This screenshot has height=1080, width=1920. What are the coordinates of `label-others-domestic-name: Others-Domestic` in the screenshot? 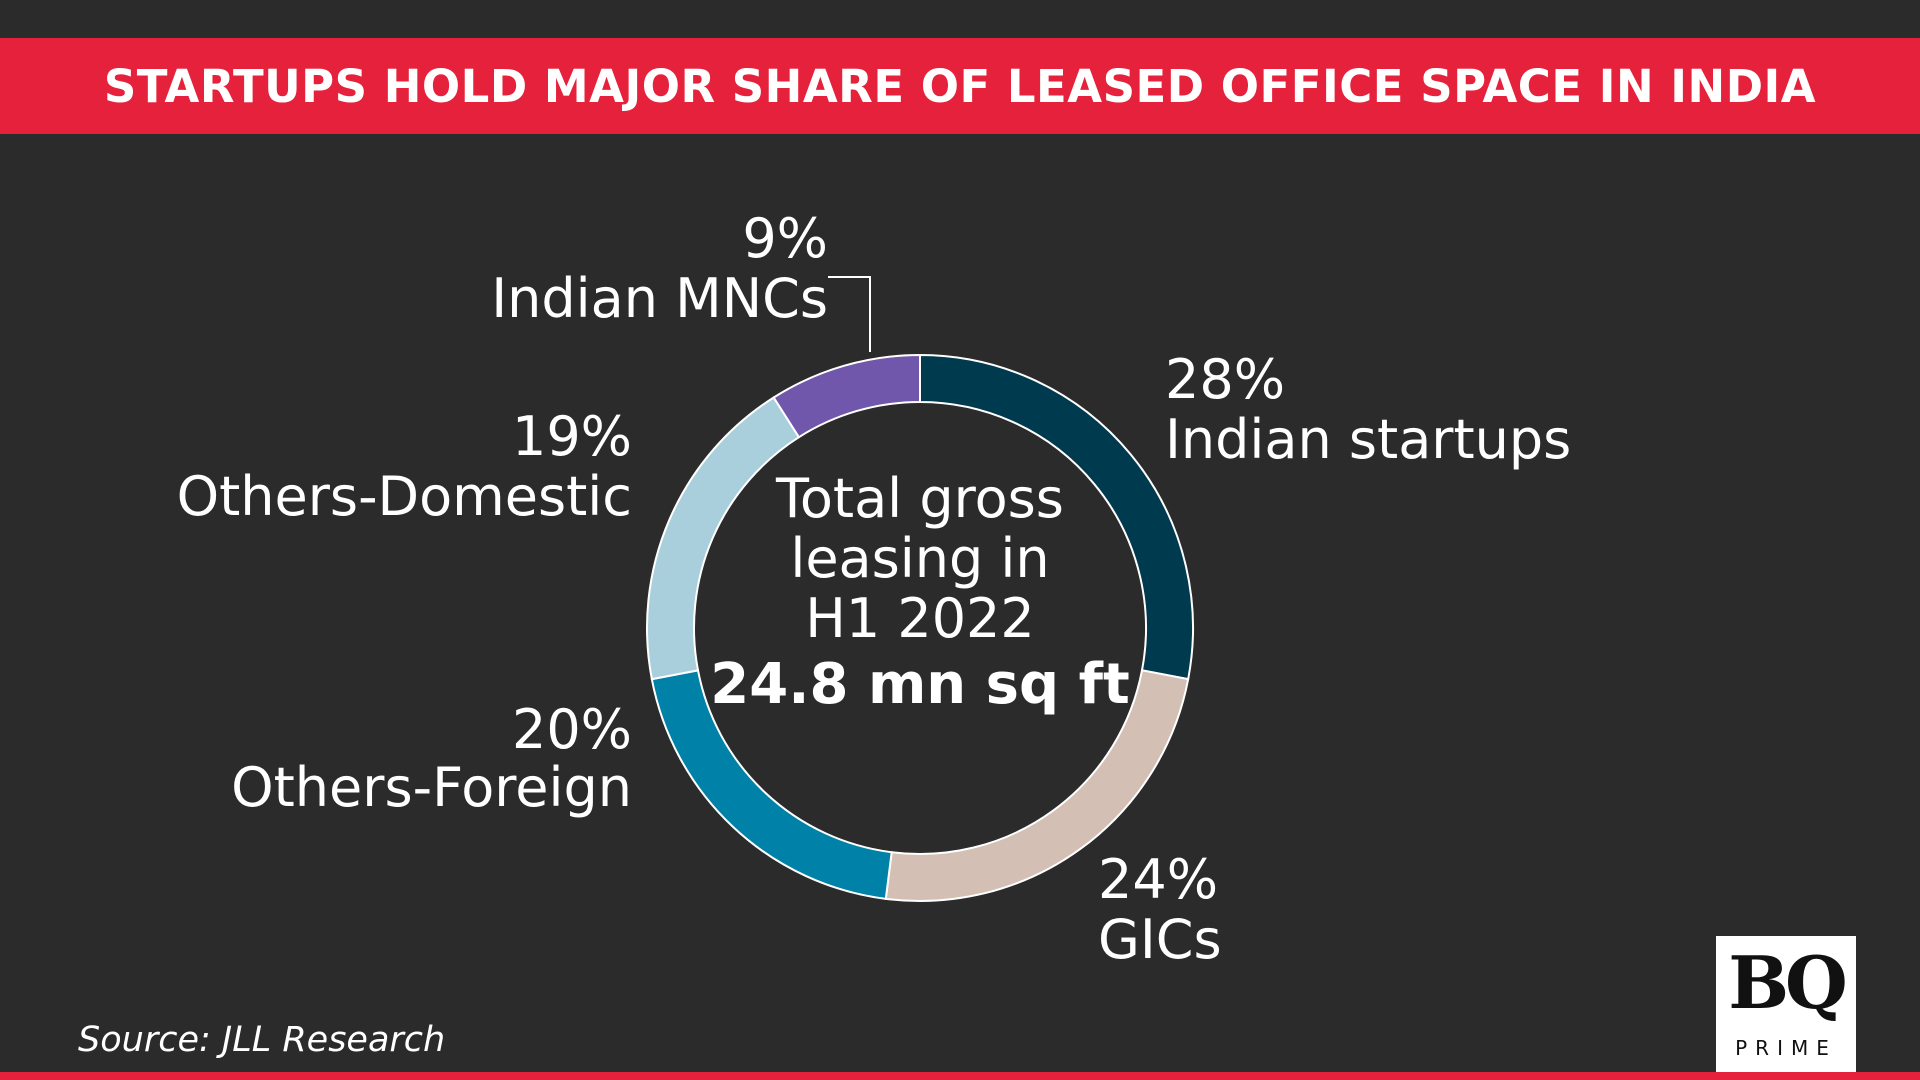 It's located at (404, 496).